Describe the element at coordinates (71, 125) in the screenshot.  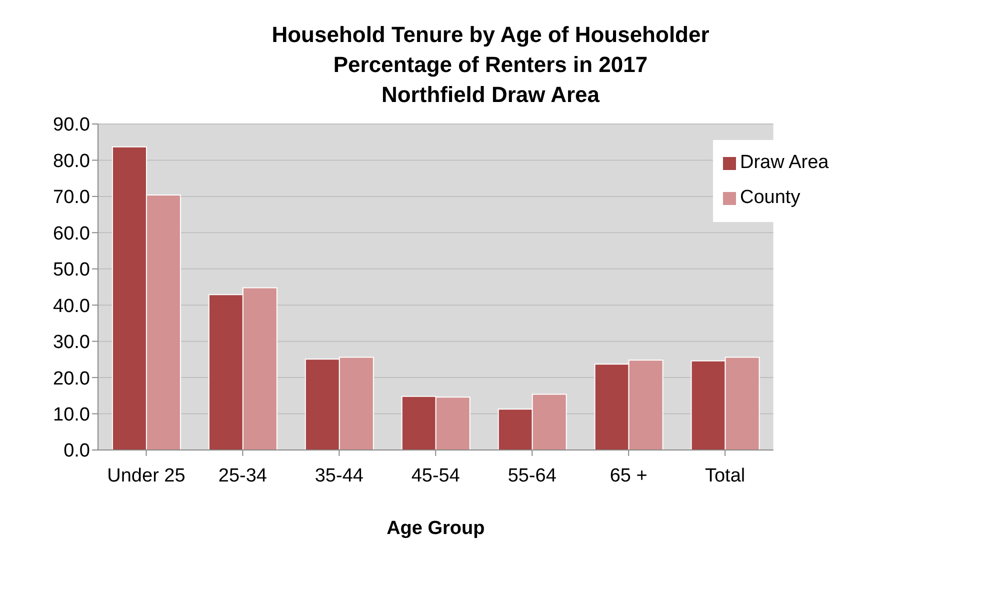
I see `y-tick-label: 90.0` at that location.